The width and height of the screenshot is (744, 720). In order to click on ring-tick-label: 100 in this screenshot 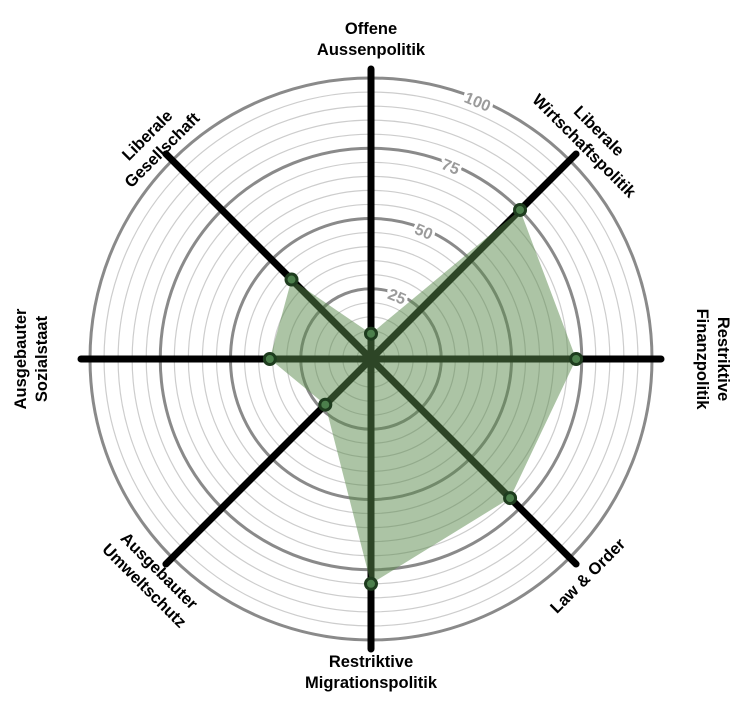, I will do `click(477, 103)`.